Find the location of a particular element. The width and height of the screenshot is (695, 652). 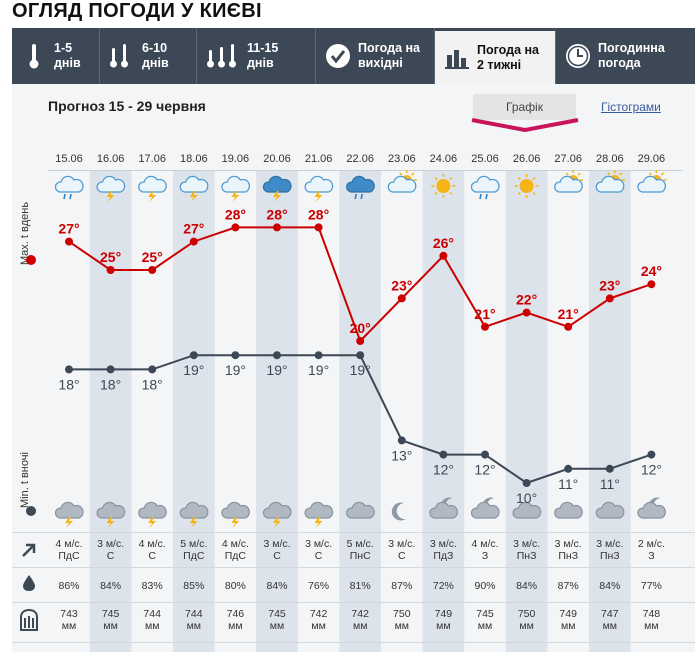

humidity-cell: 84% is located at coordinates (610, 586).